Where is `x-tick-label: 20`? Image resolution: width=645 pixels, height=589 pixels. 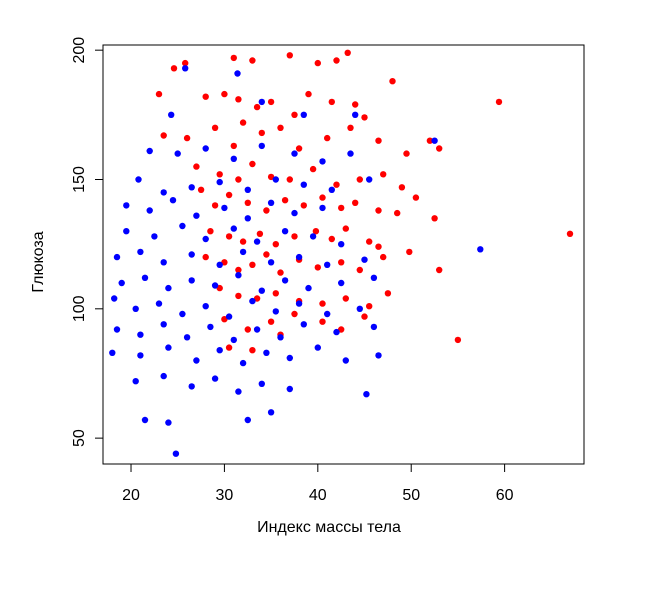
x-tick-label: 20 is located at coordinates (131, 495).